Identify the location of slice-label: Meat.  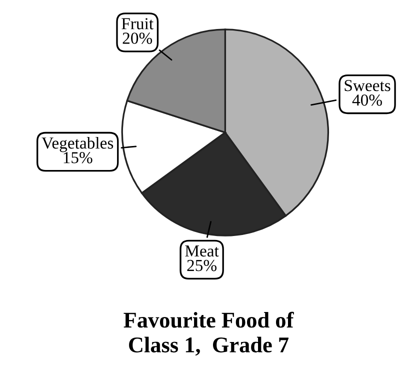
(202, 251).